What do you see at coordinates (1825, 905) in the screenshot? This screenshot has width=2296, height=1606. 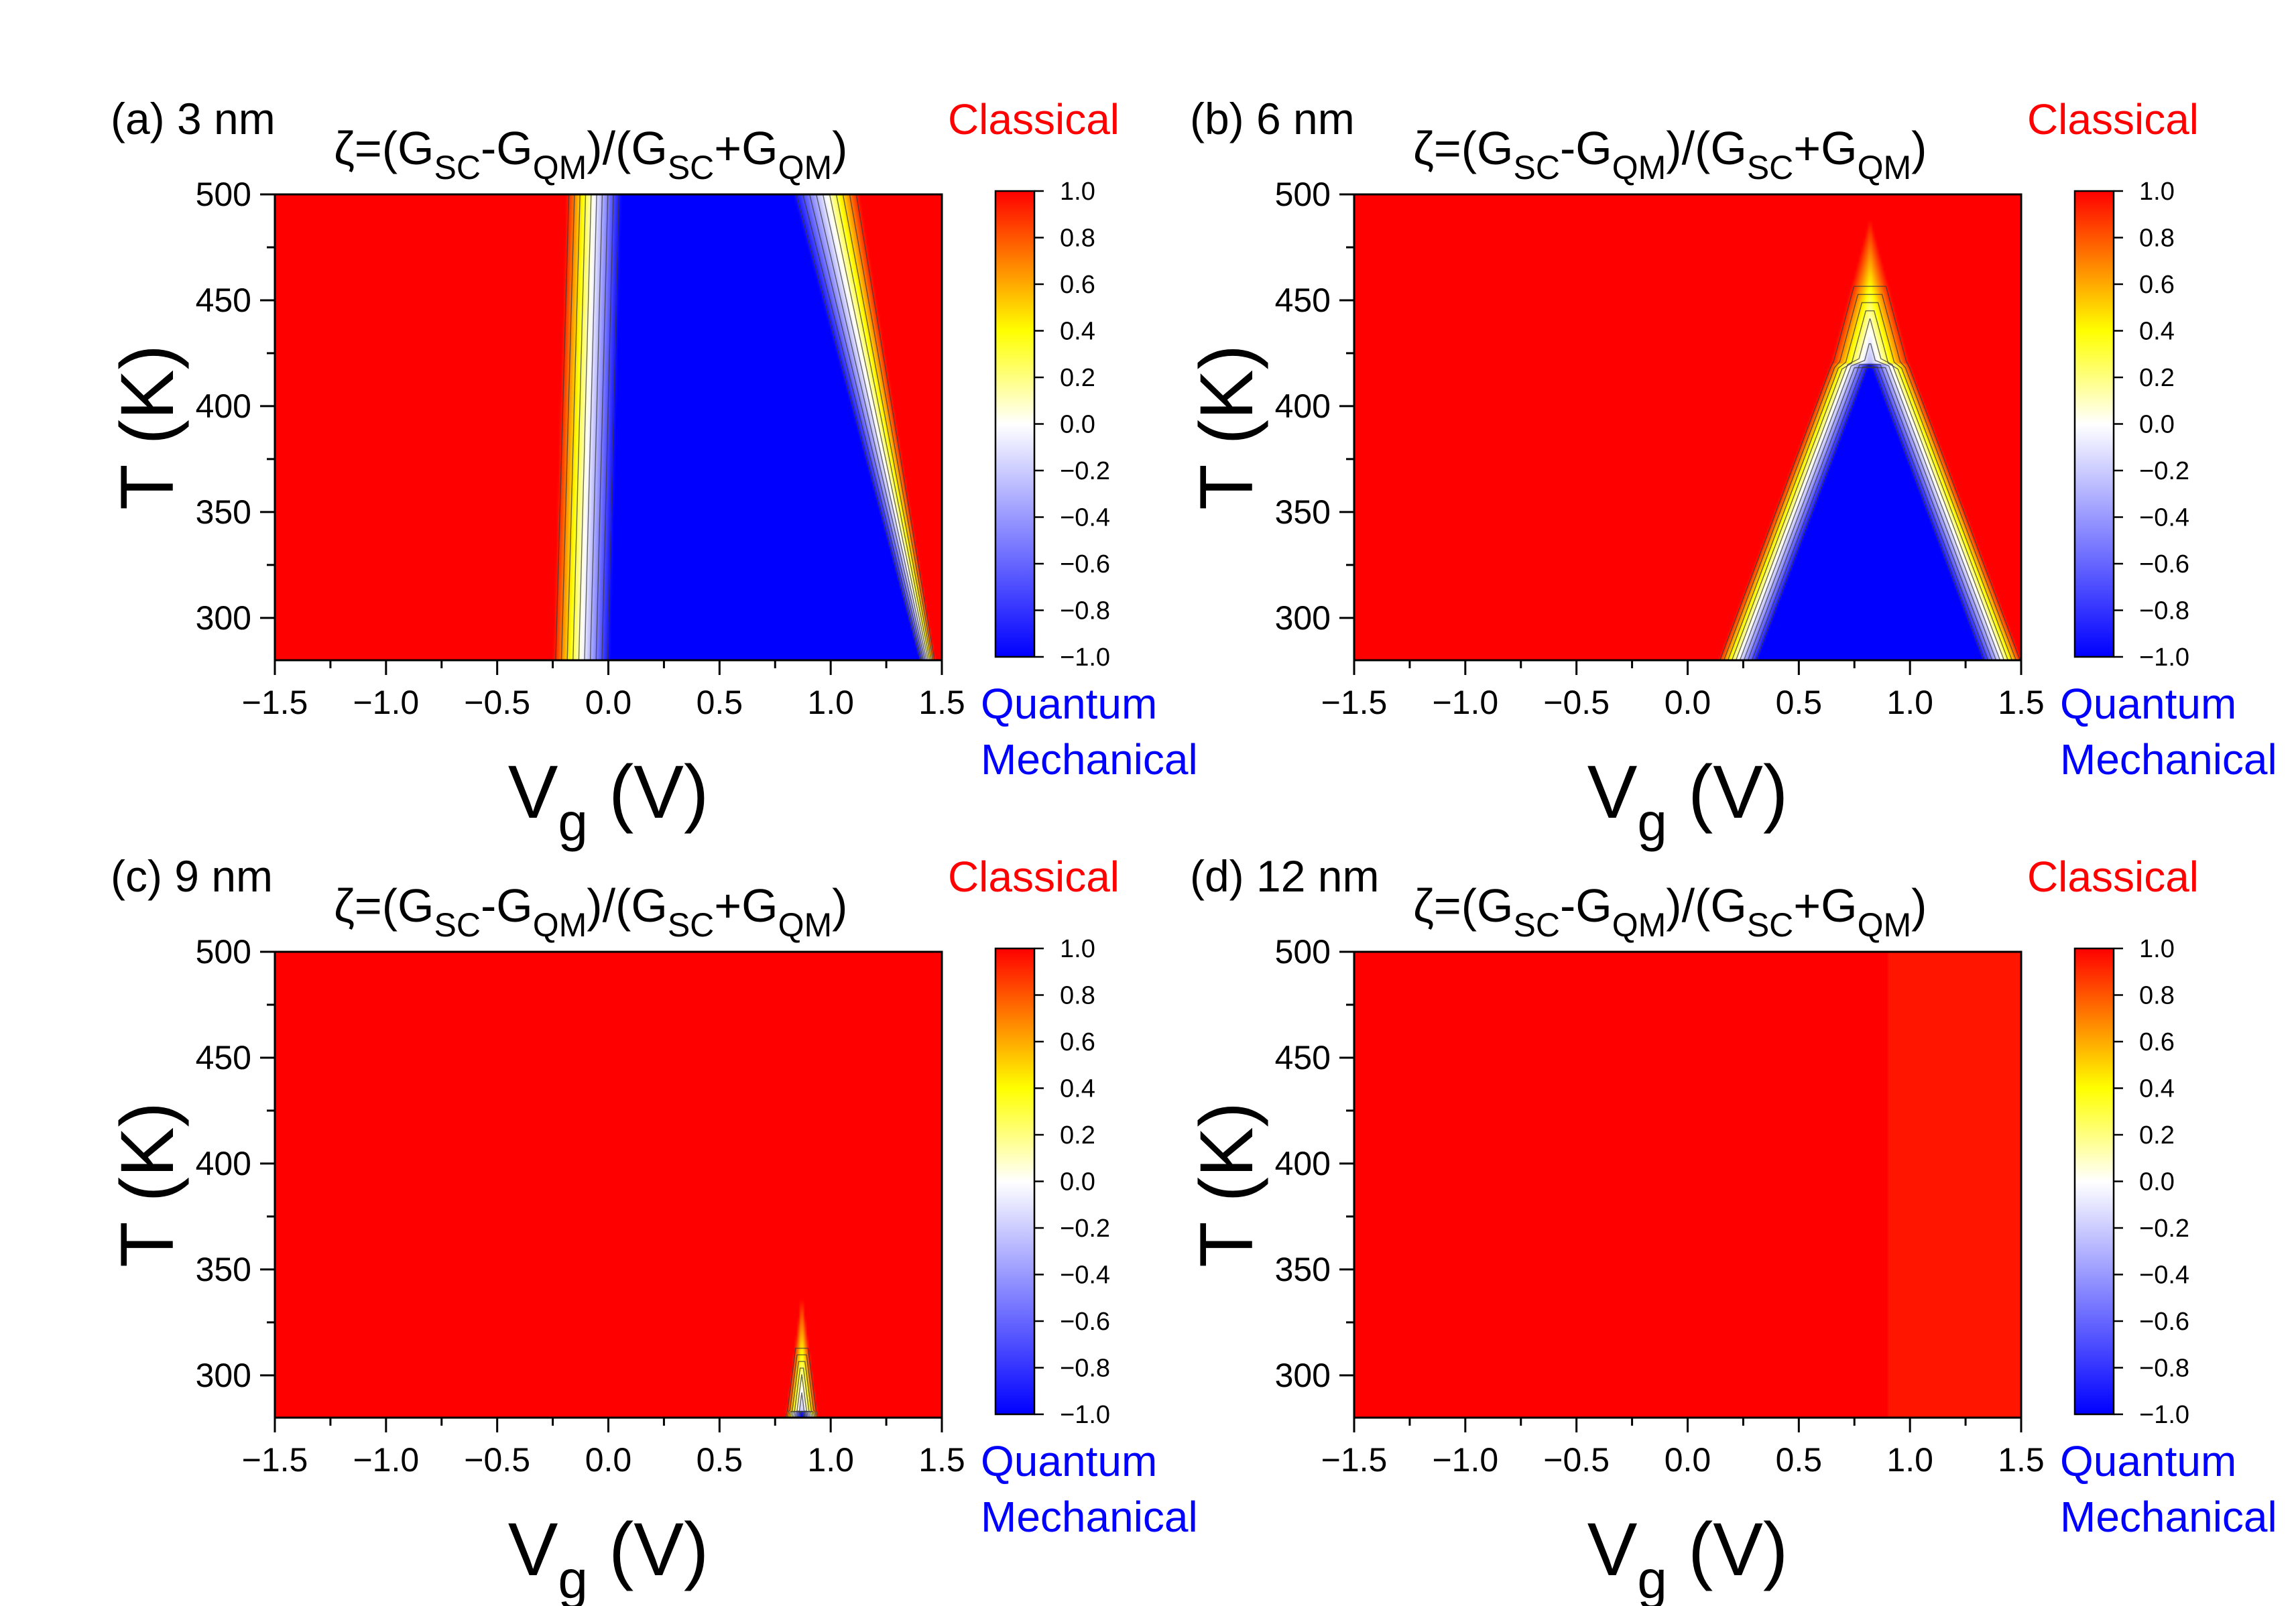 I see `title-text: +G` at bounding box center [1825, 905].